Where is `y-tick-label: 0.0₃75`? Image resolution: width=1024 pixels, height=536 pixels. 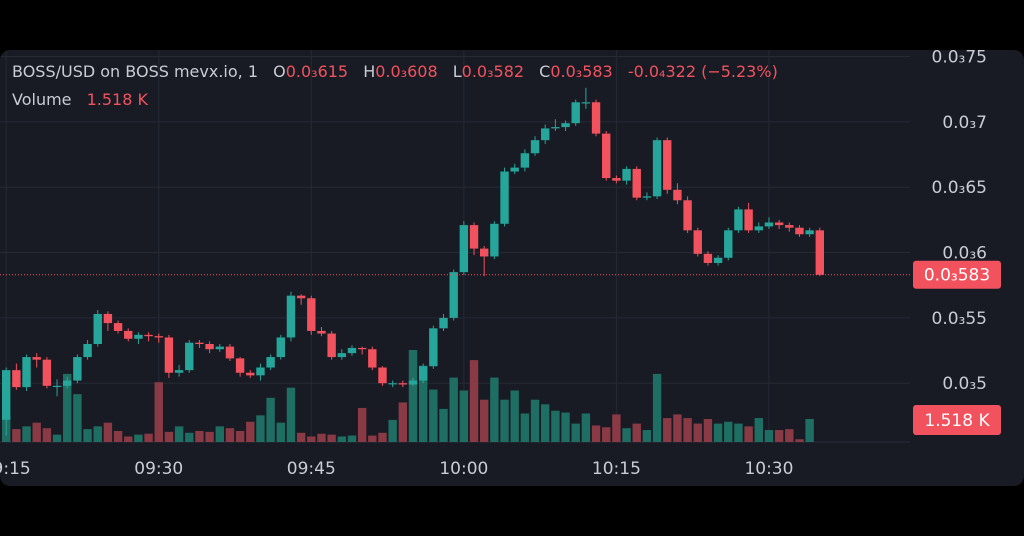
y-tick-label: 0.0₃75 is located at coordinates (959, 59).